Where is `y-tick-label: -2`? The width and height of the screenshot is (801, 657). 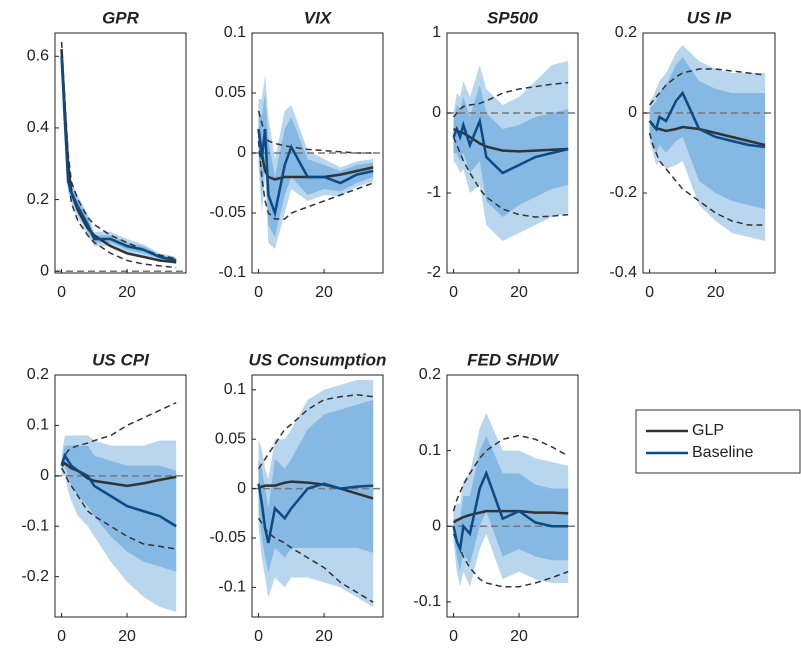 y-tick-label: -2 is located at coordinates (434, 272).